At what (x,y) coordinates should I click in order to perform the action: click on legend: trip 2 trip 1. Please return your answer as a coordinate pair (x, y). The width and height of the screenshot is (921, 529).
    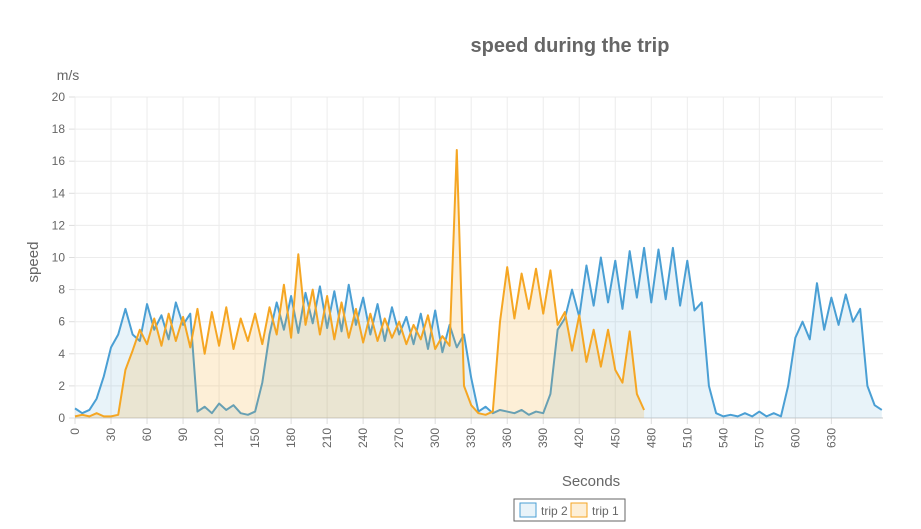
    Looking at the image, I should click on (569, 510).